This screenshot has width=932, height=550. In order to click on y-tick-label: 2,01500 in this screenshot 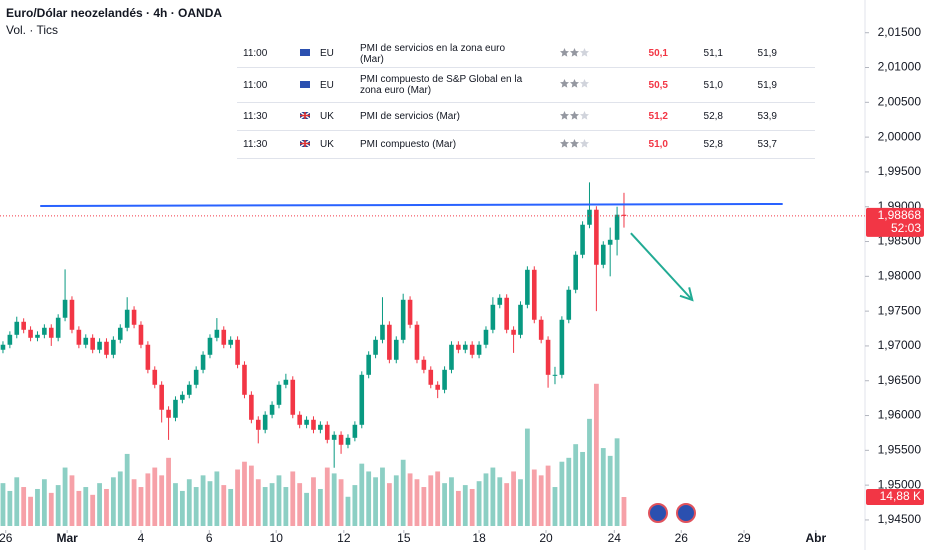, I will do `click(900, 32)`.